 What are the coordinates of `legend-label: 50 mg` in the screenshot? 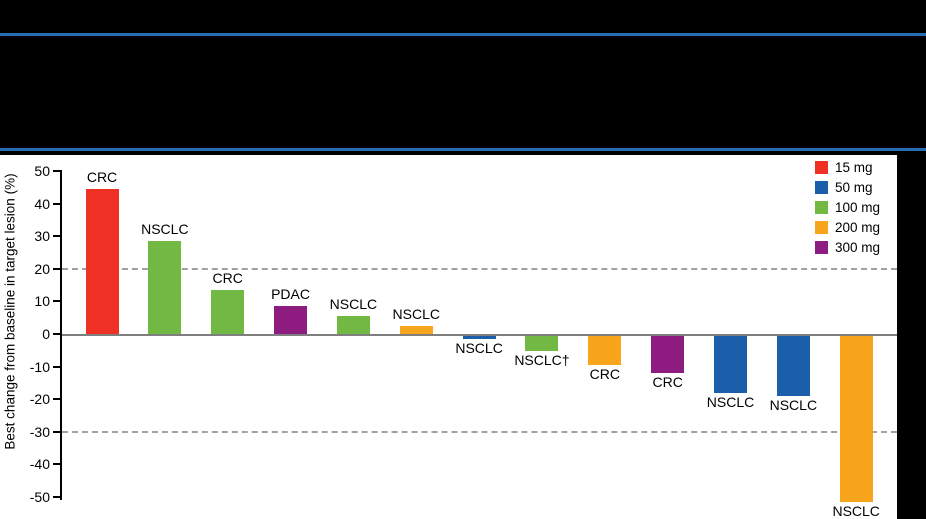 It's located at (854, 188).